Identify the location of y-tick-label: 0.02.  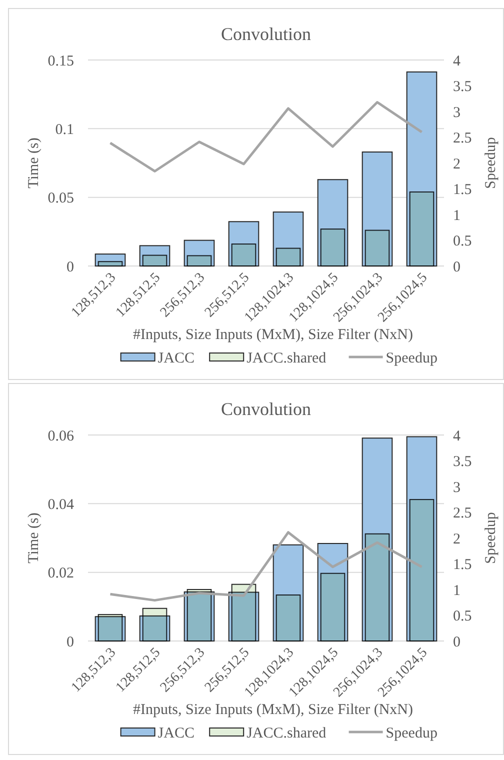
(61, 574).